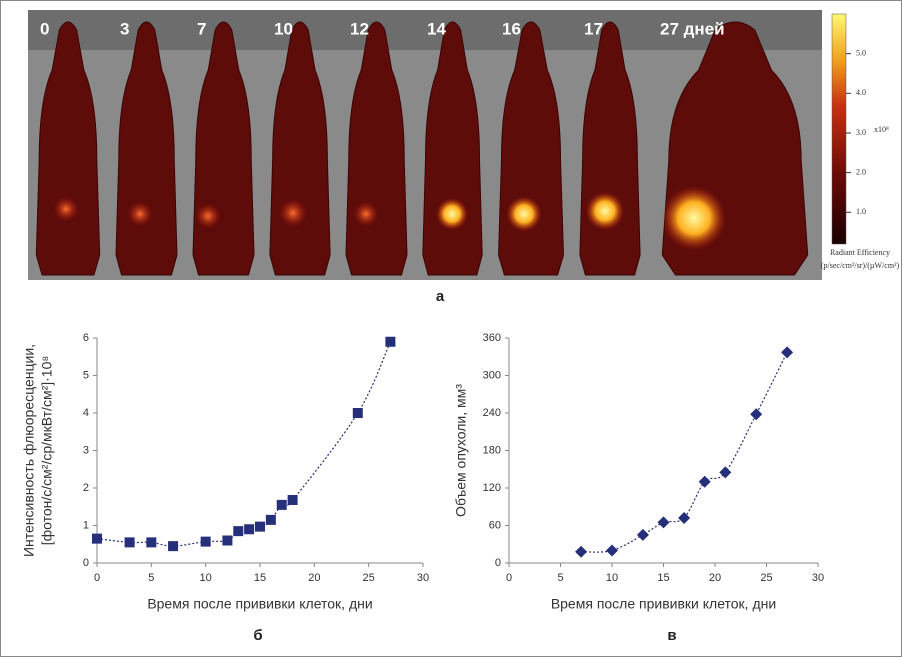 The width and height of the screenshot is (902, 657). Describe the element at coordinates (861, 132) in the screenshot. I see `colorbar-tick-label: 3.0` at that location.